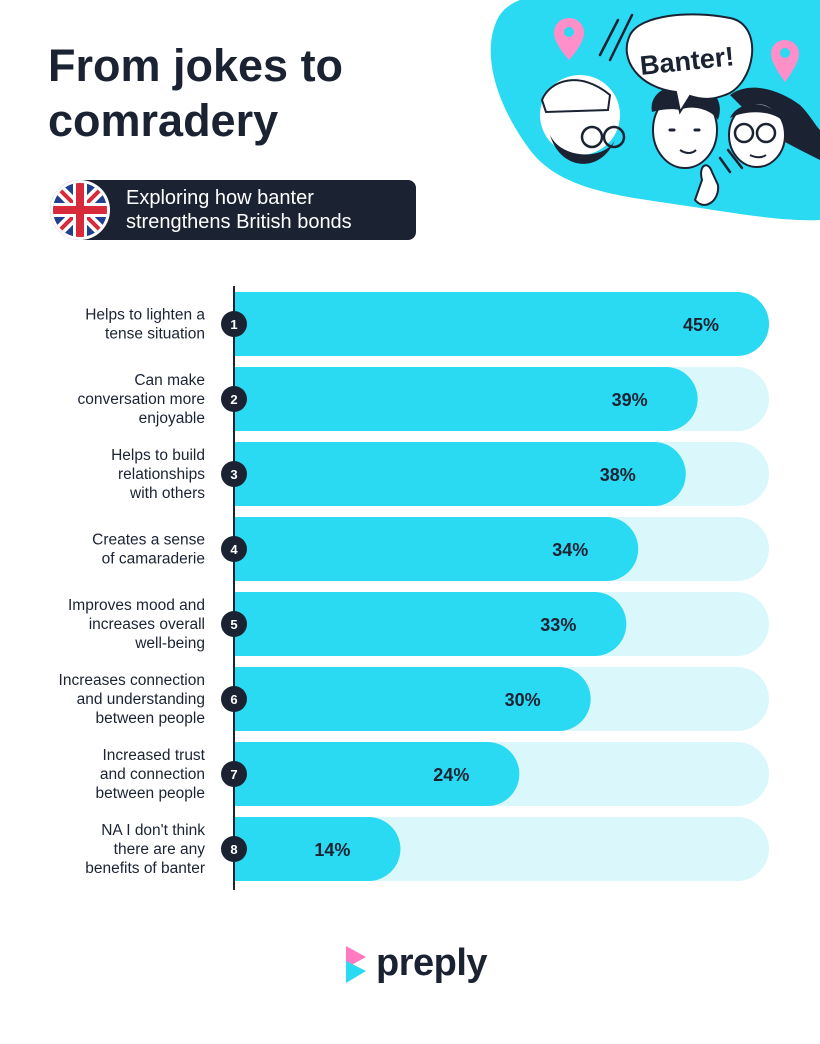  I want to click on bar-value-label: 14%, so click(332, 850).